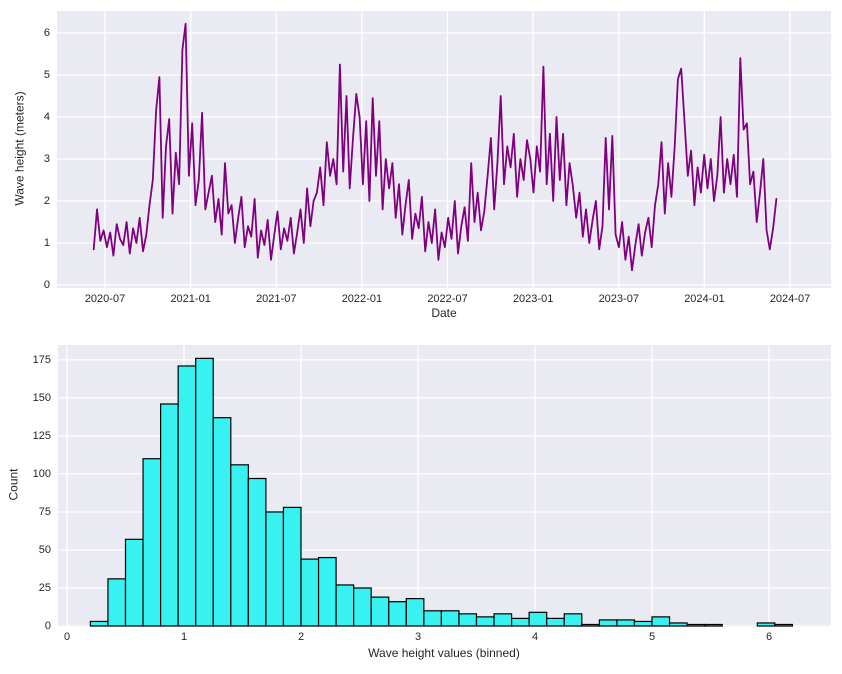 This screenshot has height=674, width=842. Describe the element at coordinates (652, 637) in the screenshot. I see `histogram-xtick: 5` at that location.